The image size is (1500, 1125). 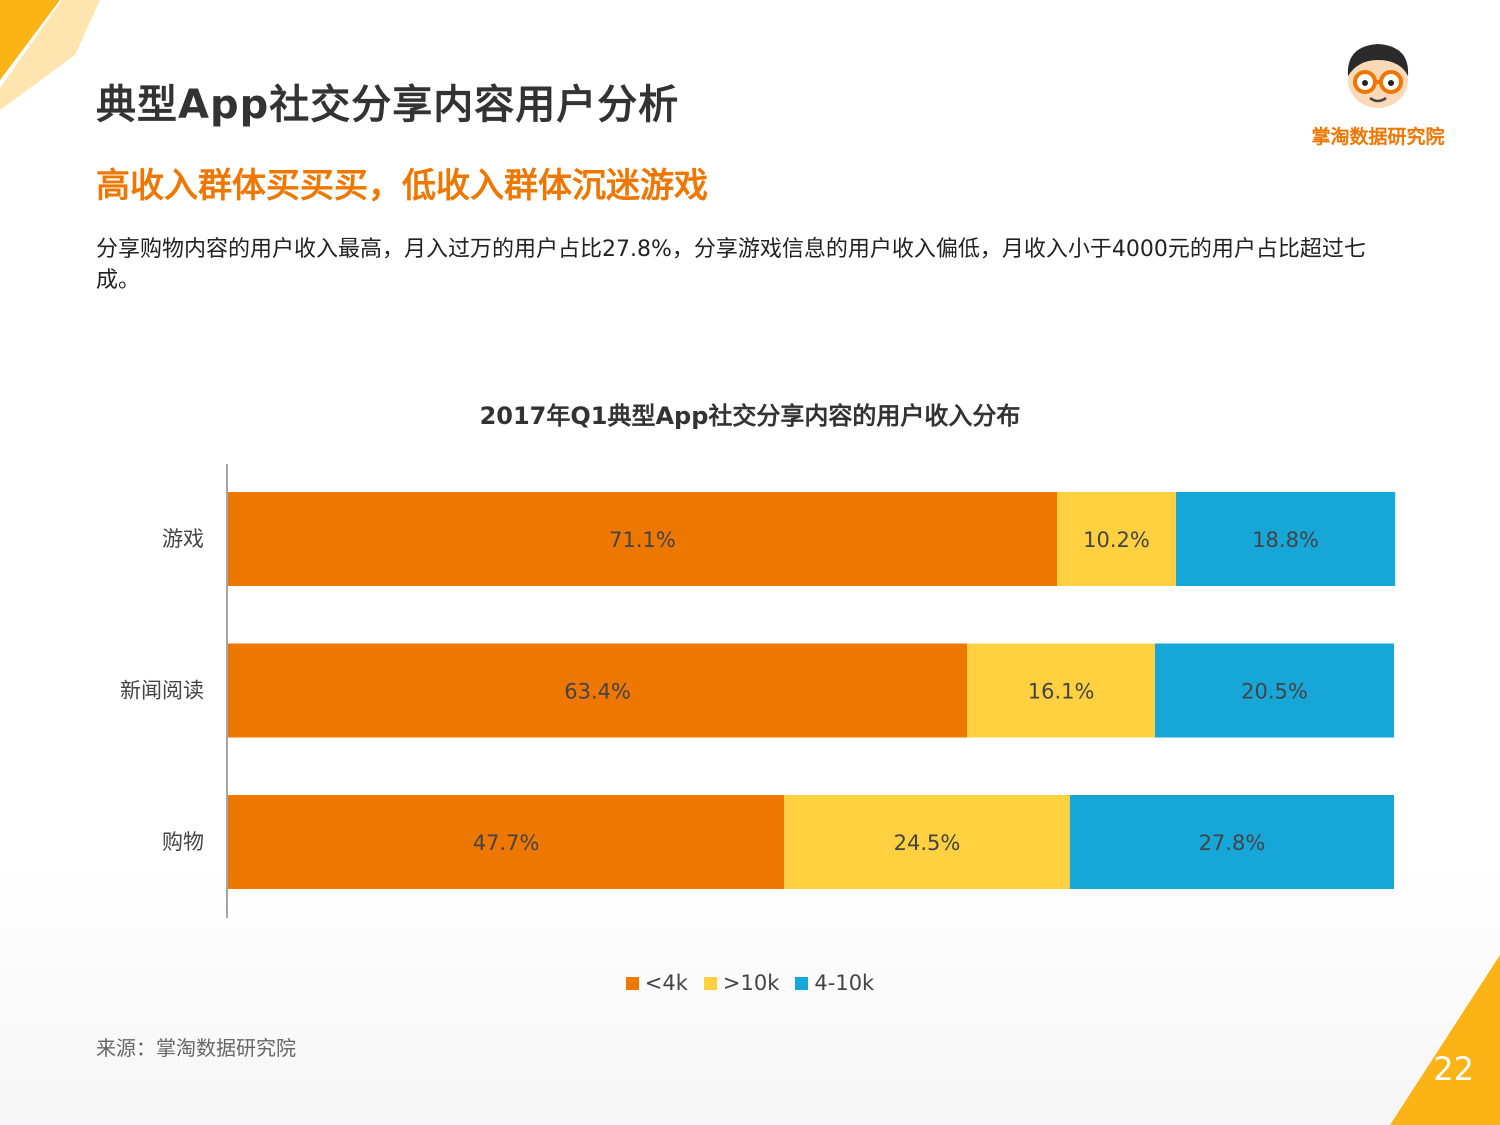 I want to click on brand-logo: 掌淘数据研究院, so click(x=1378, y=93).